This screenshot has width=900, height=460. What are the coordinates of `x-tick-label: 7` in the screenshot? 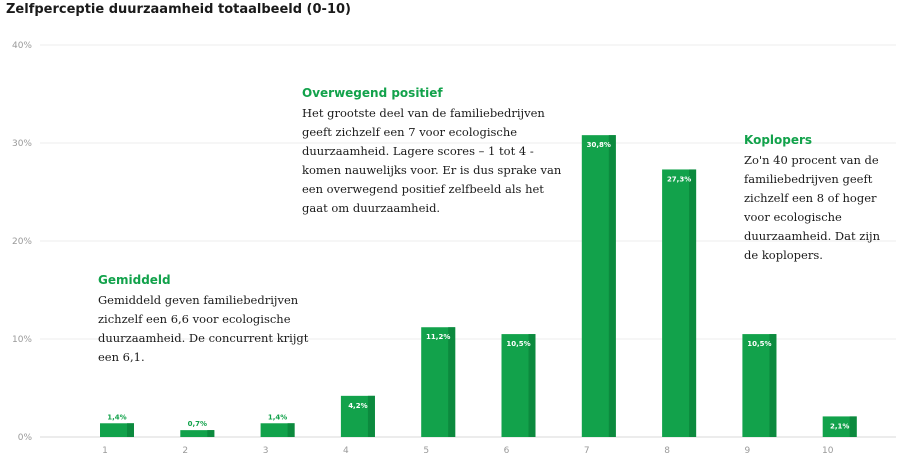 It's located at (587, 451).